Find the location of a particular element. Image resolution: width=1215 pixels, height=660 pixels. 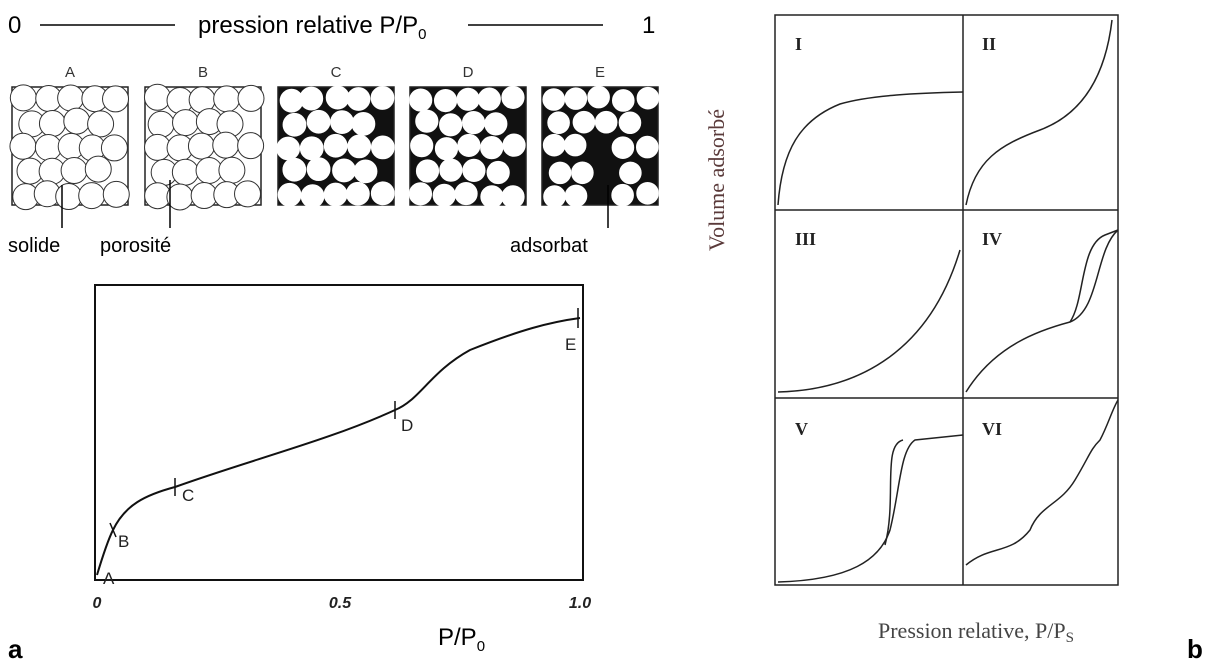

type-label: I is located at coordinates (798, 44).